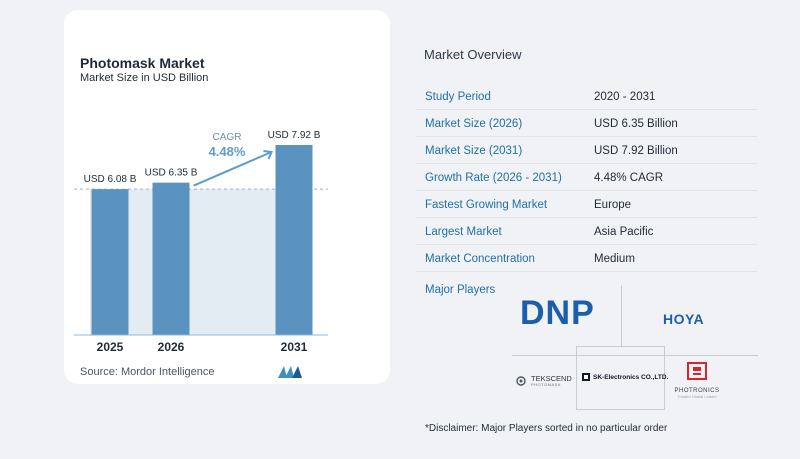 The image size is (800, 459). I want to click on overview-value: 4.48% CAGR, so click(629, 178).